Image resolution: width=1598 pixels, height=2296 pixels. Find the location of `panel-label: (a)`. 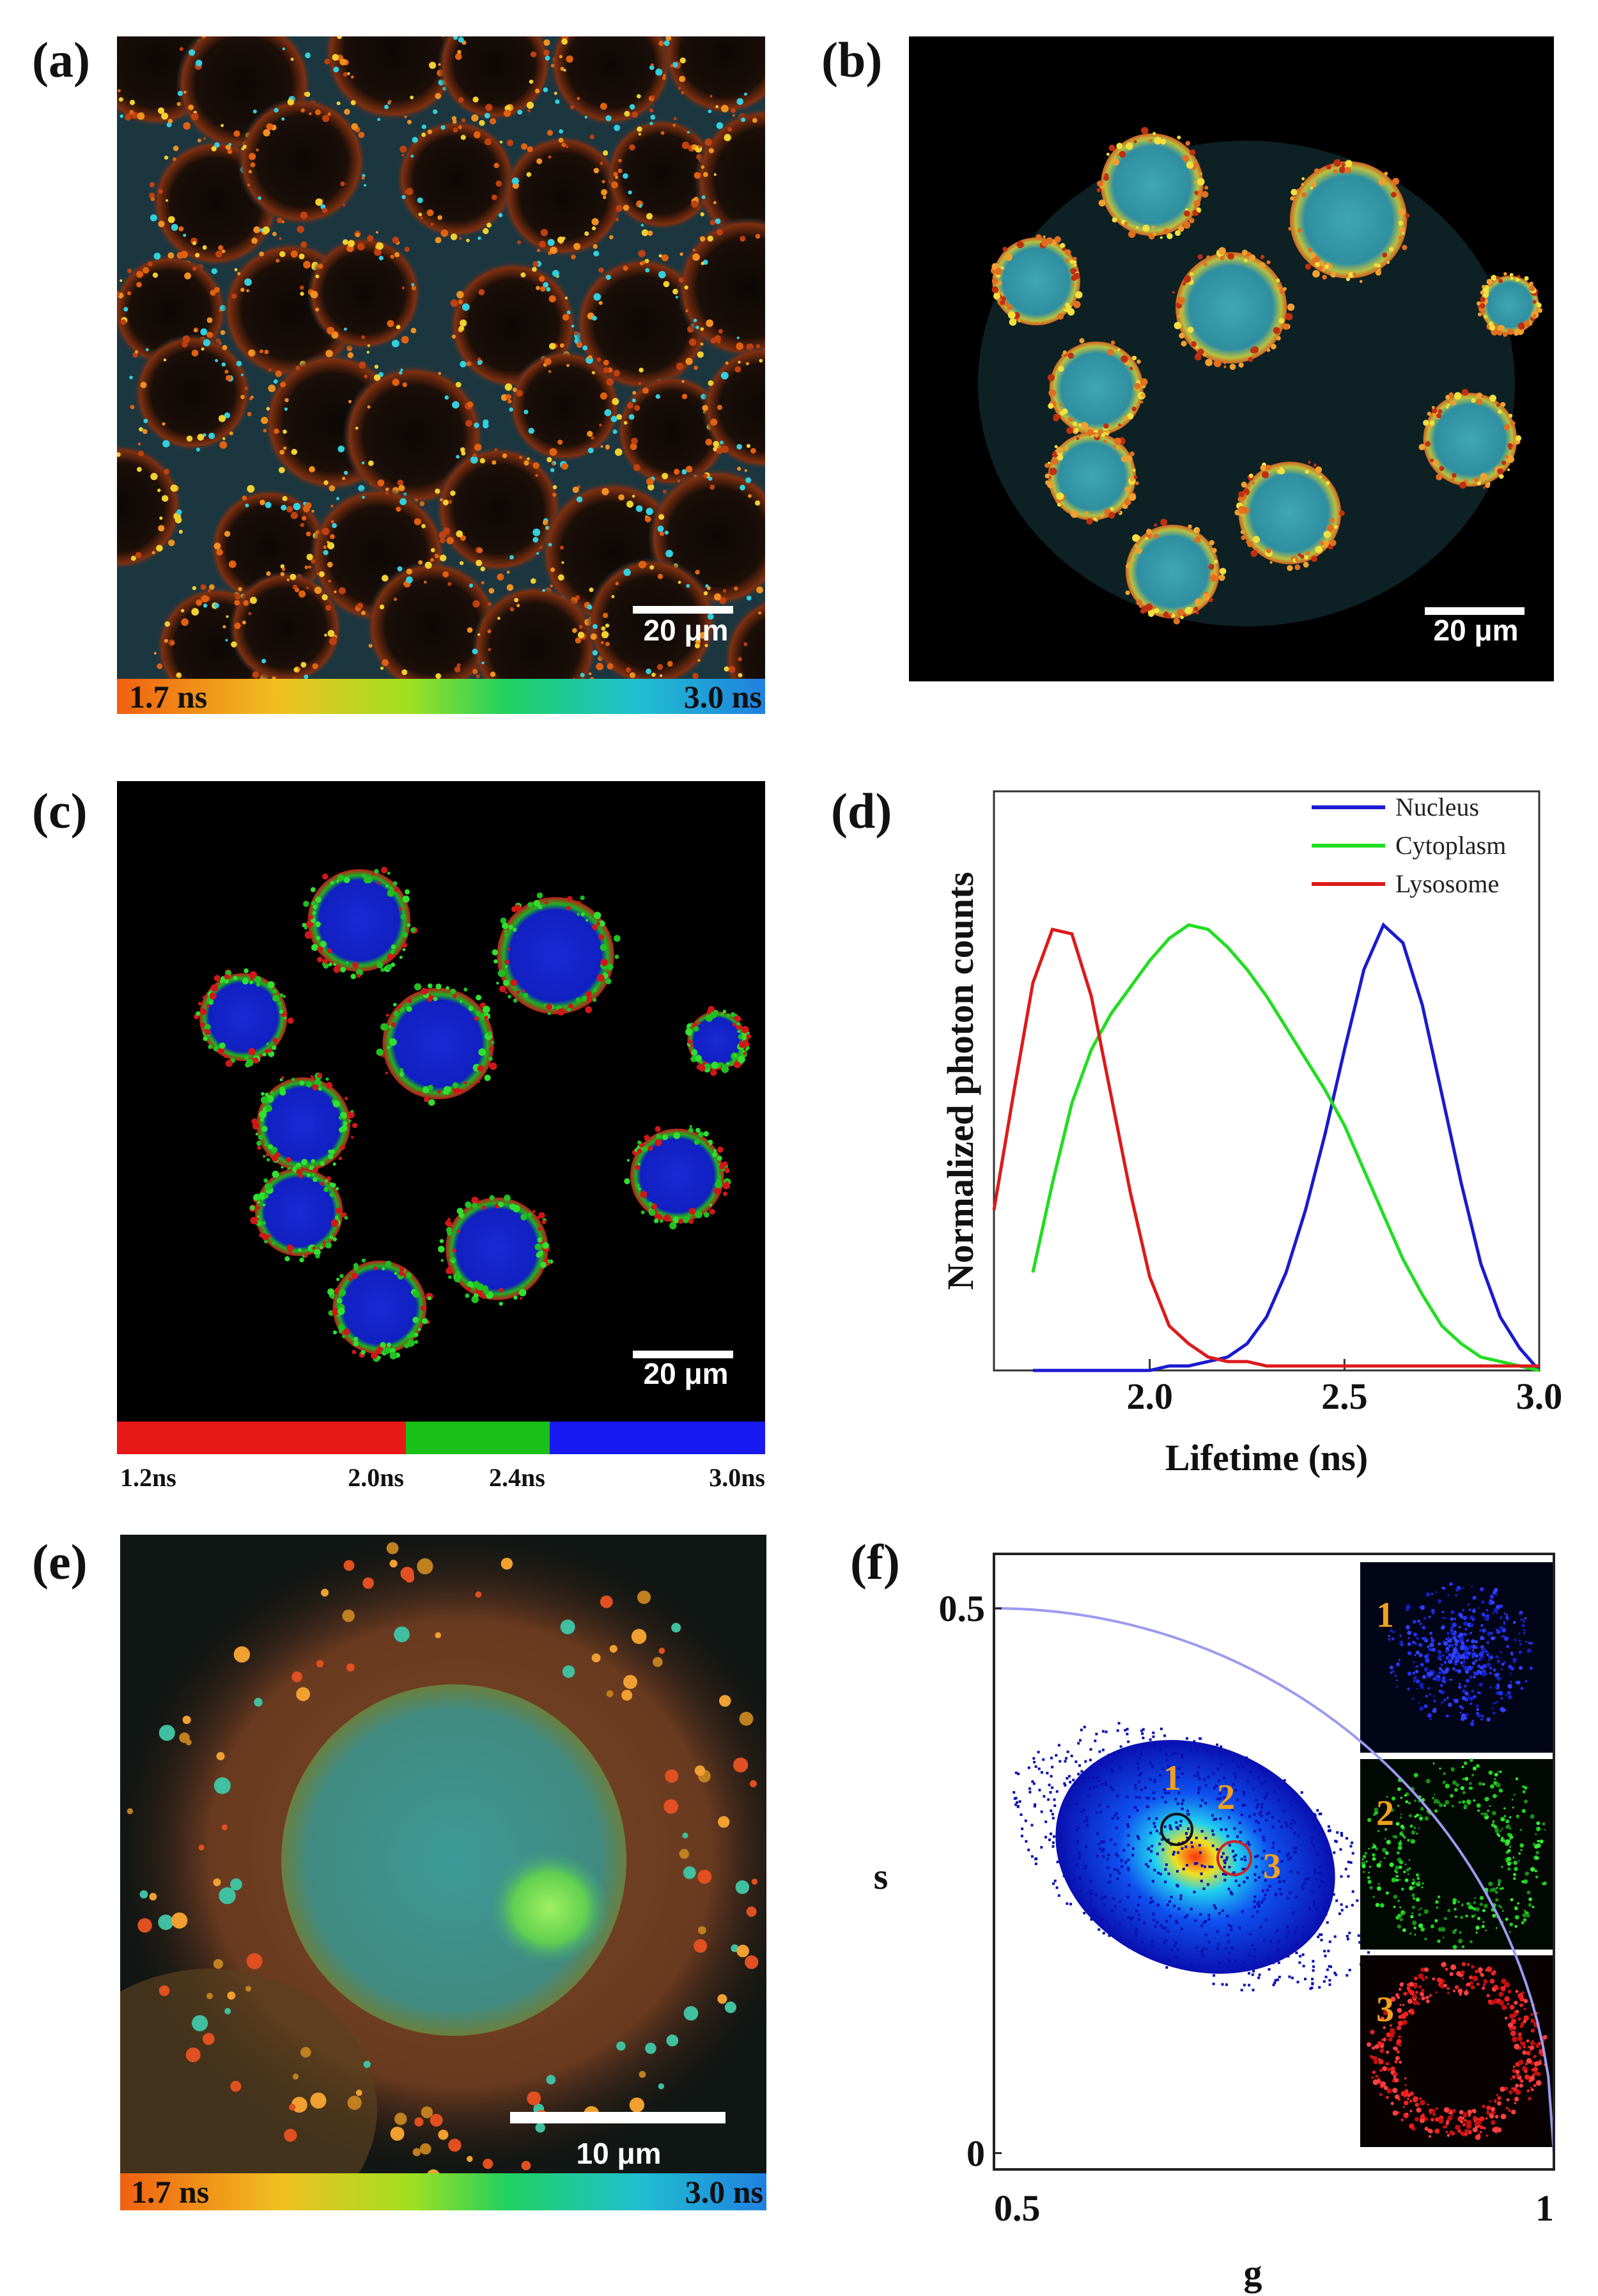

panel-label: (a) is located at coordinates (61, 60).